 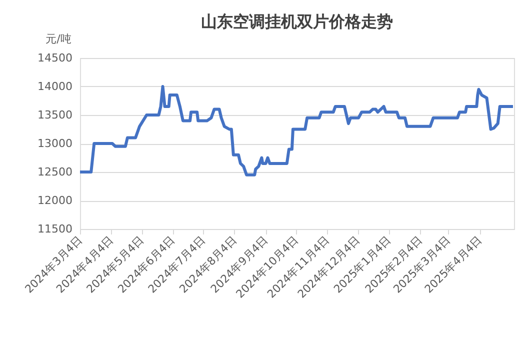 I want to click on y-tick-label: 13500, so click(x=55, y=115).